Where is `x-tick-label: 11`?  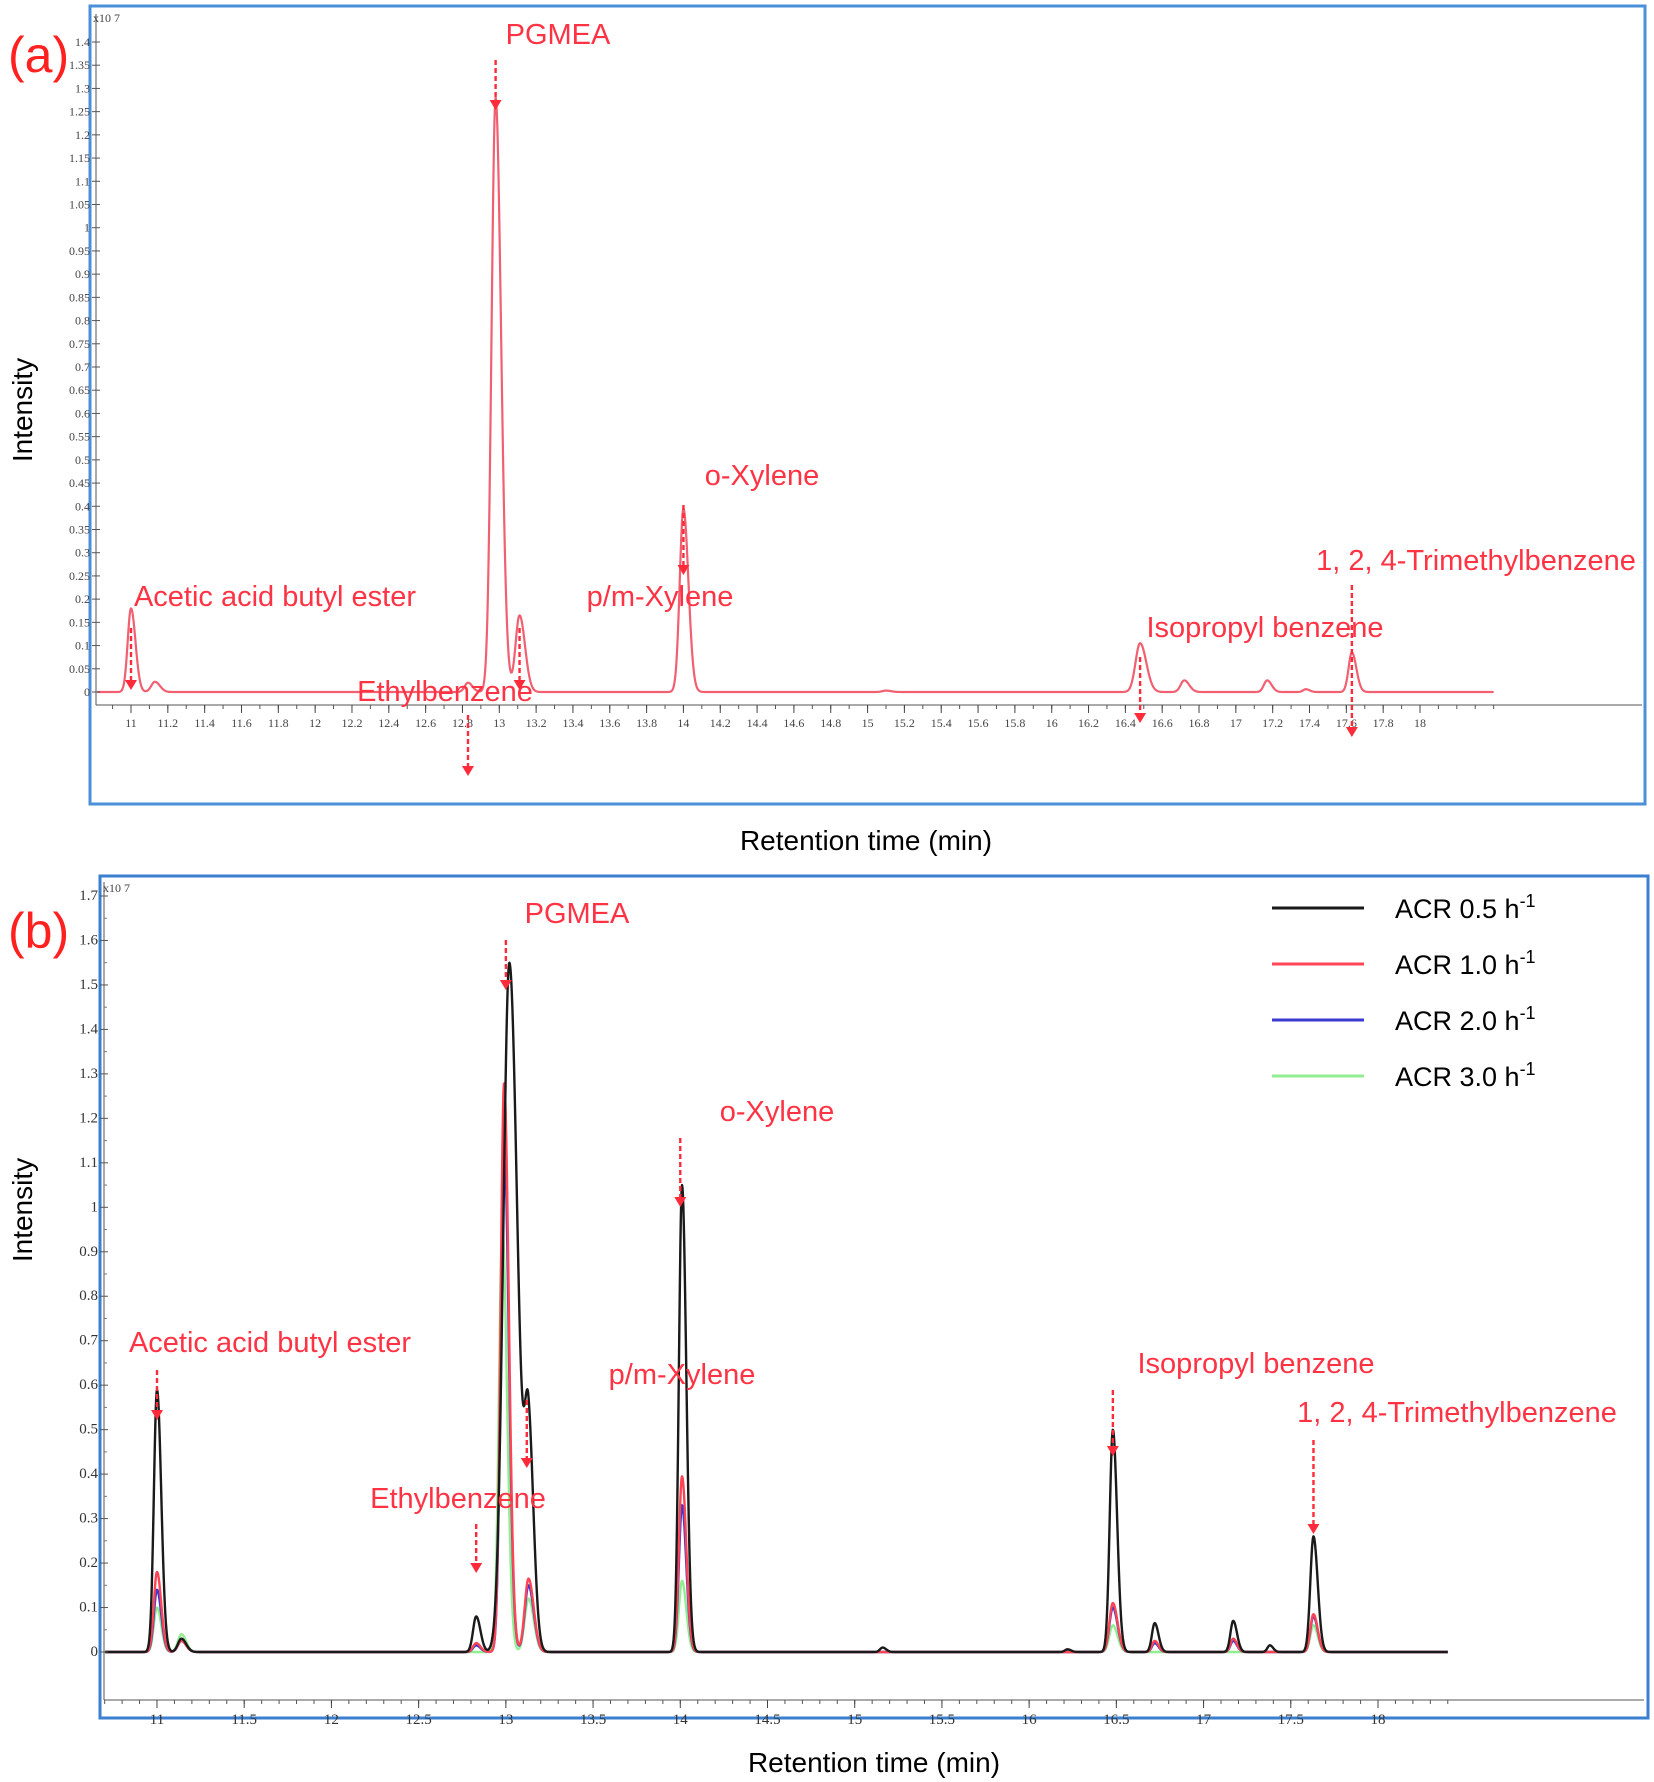 x-tick-label: 11 is located at coordinates (157, 1720).